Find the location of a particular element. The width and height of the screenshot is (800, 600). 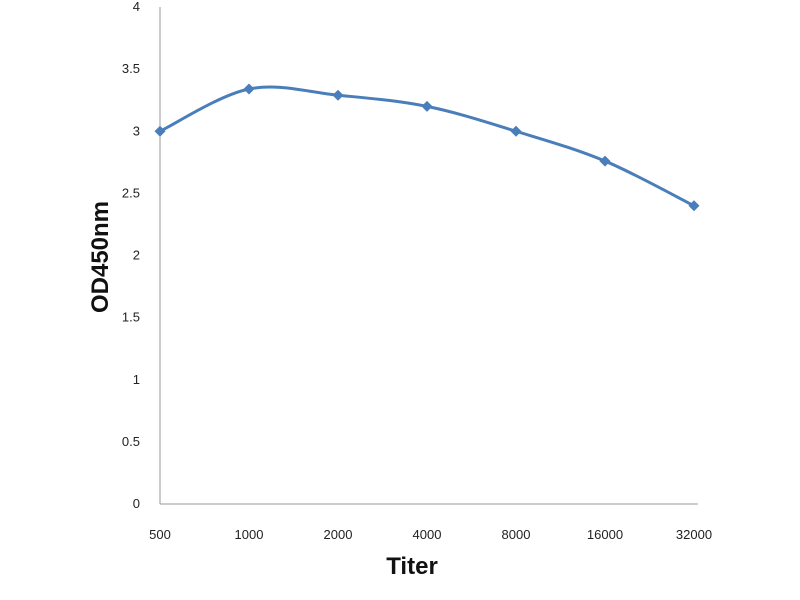

y-tick-label: 2 is located at coordinates (136, 255).